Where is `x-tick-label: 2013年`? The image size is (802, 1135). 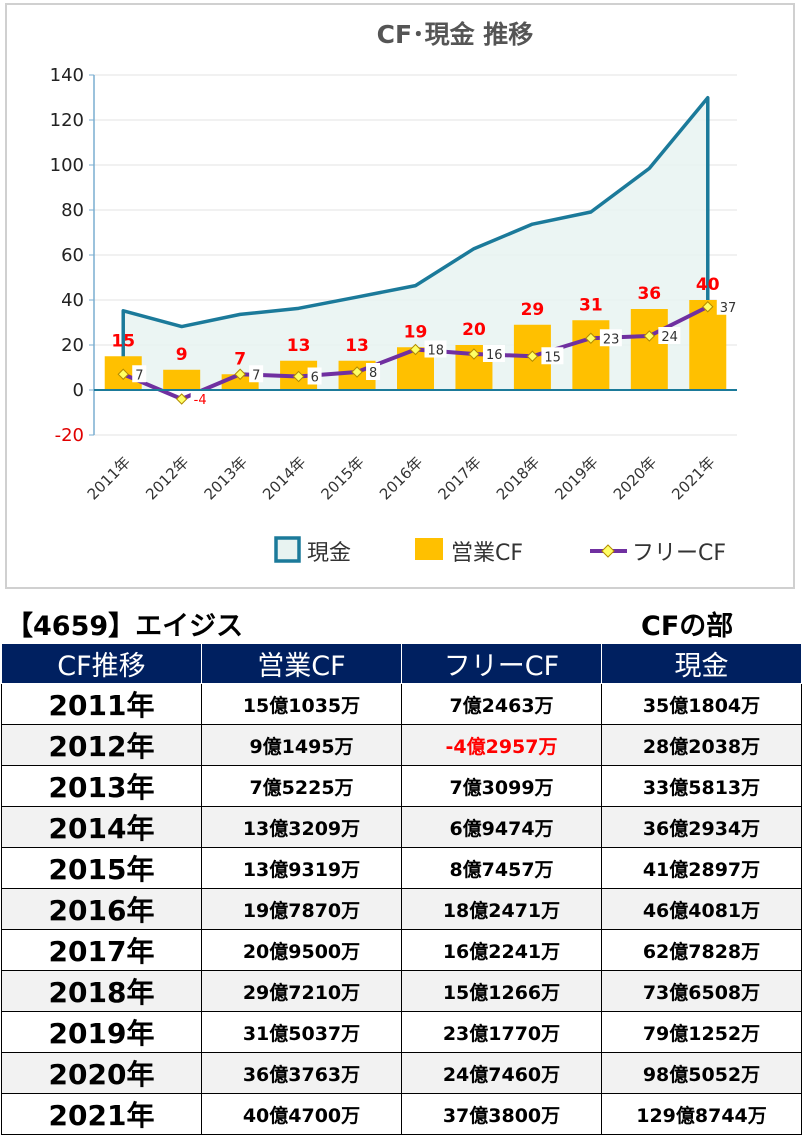
x-tick-label: 2013年 is located at coordinates (226, 478).